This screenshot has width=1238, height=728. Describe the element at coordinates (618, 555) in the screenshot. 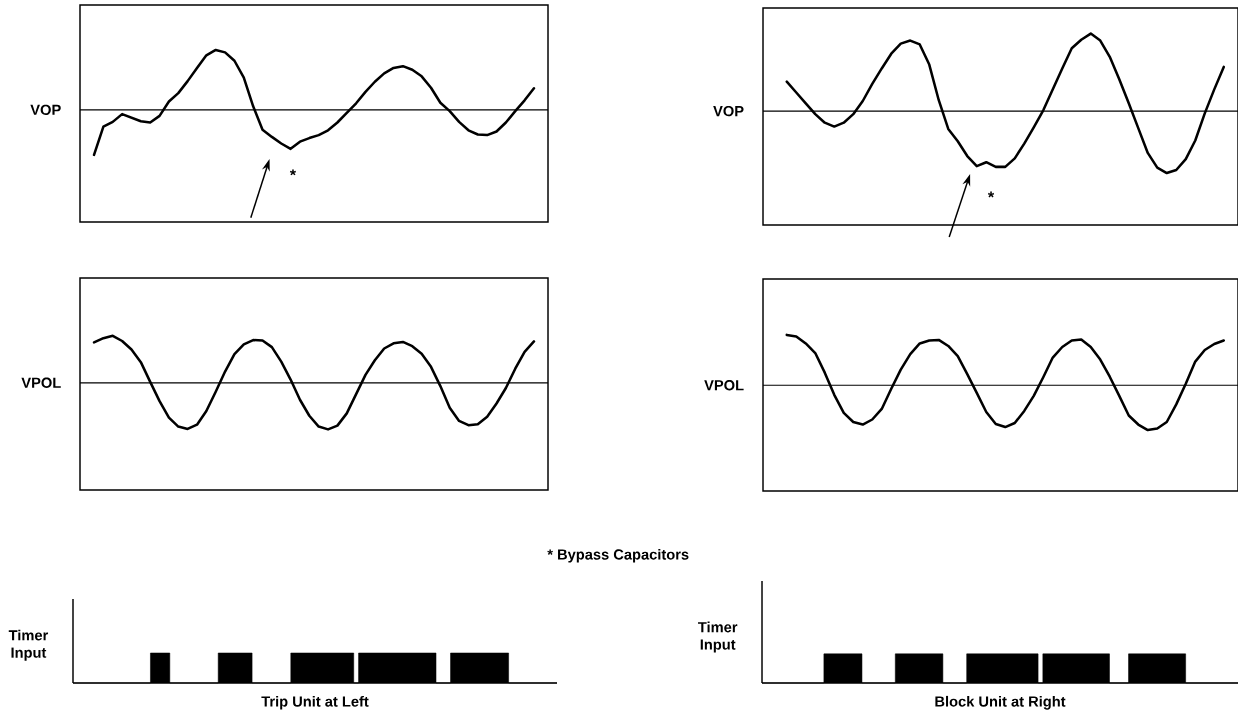

I see `text: * Bypass Capacitors` at that location.